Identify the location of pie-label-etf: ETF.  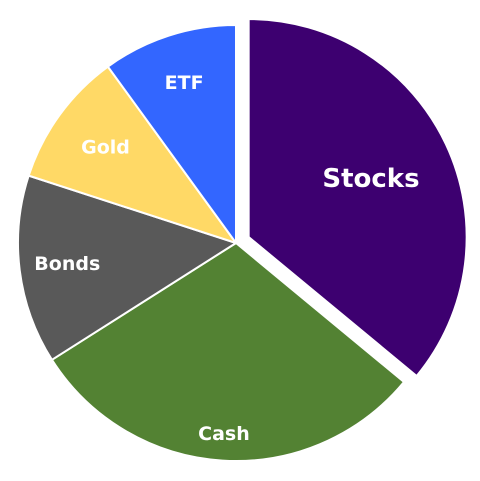
(184, 83).